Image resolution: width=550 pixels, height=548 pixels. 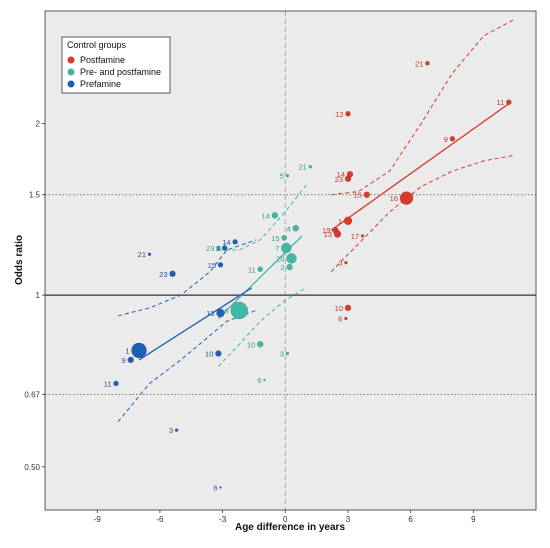 I want to click on y-tick-label-0: 0.50, so click(x=32, y=467).